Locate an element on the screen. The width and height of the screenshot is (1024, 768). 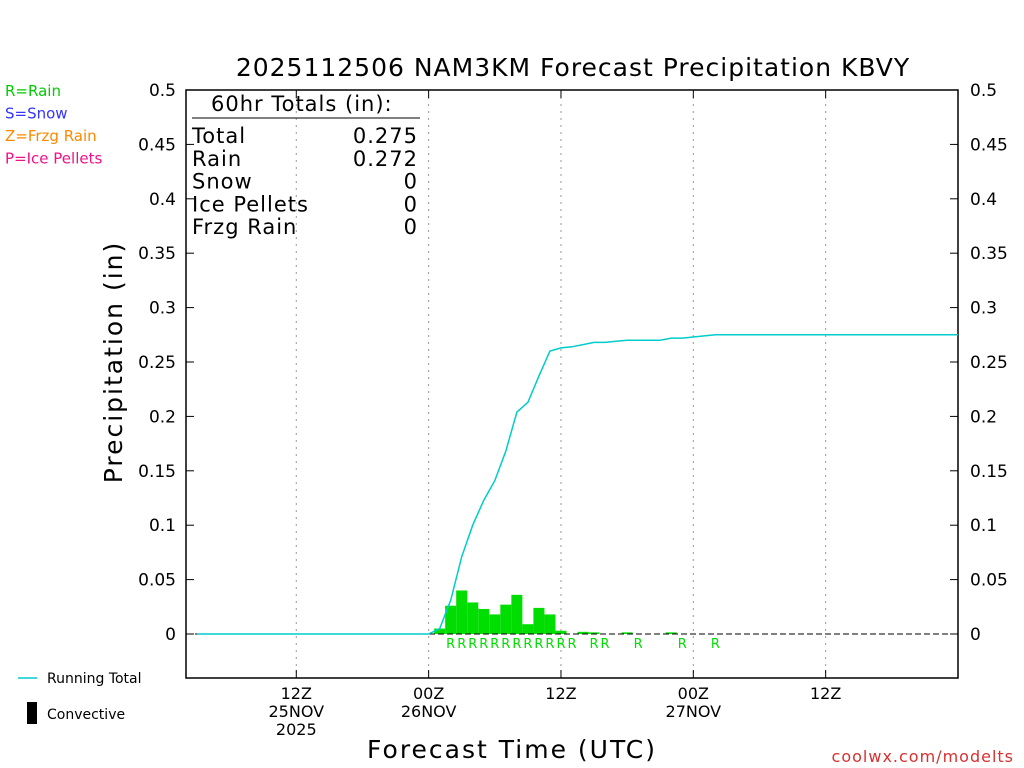
x-tick-label: 26NOV is located at coordinates (429, 711).